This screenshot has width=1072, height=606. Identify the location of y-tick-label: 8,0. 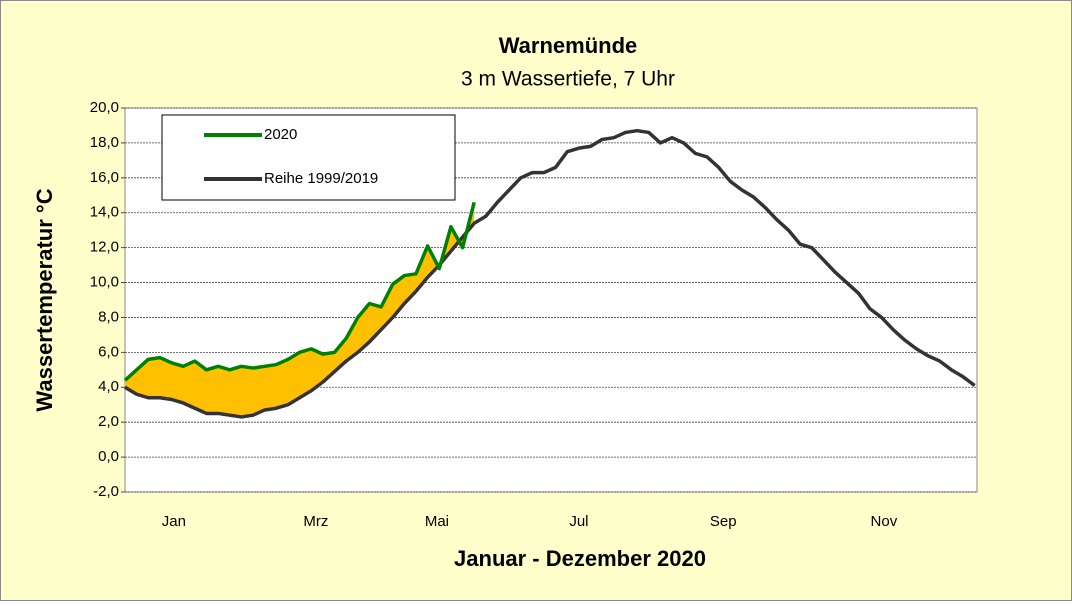
(108, 316).